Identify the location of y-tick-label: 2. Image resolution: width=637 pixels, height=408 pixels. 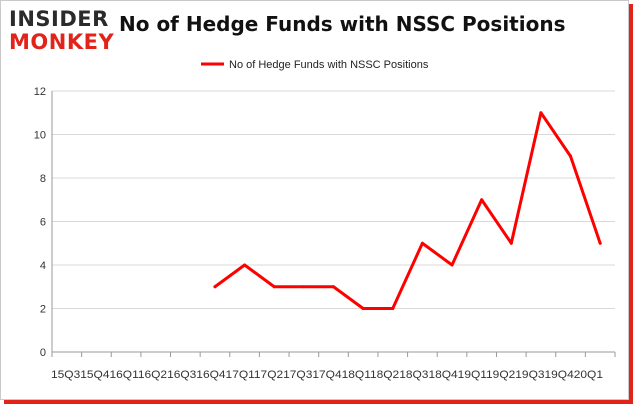
(43, 310).